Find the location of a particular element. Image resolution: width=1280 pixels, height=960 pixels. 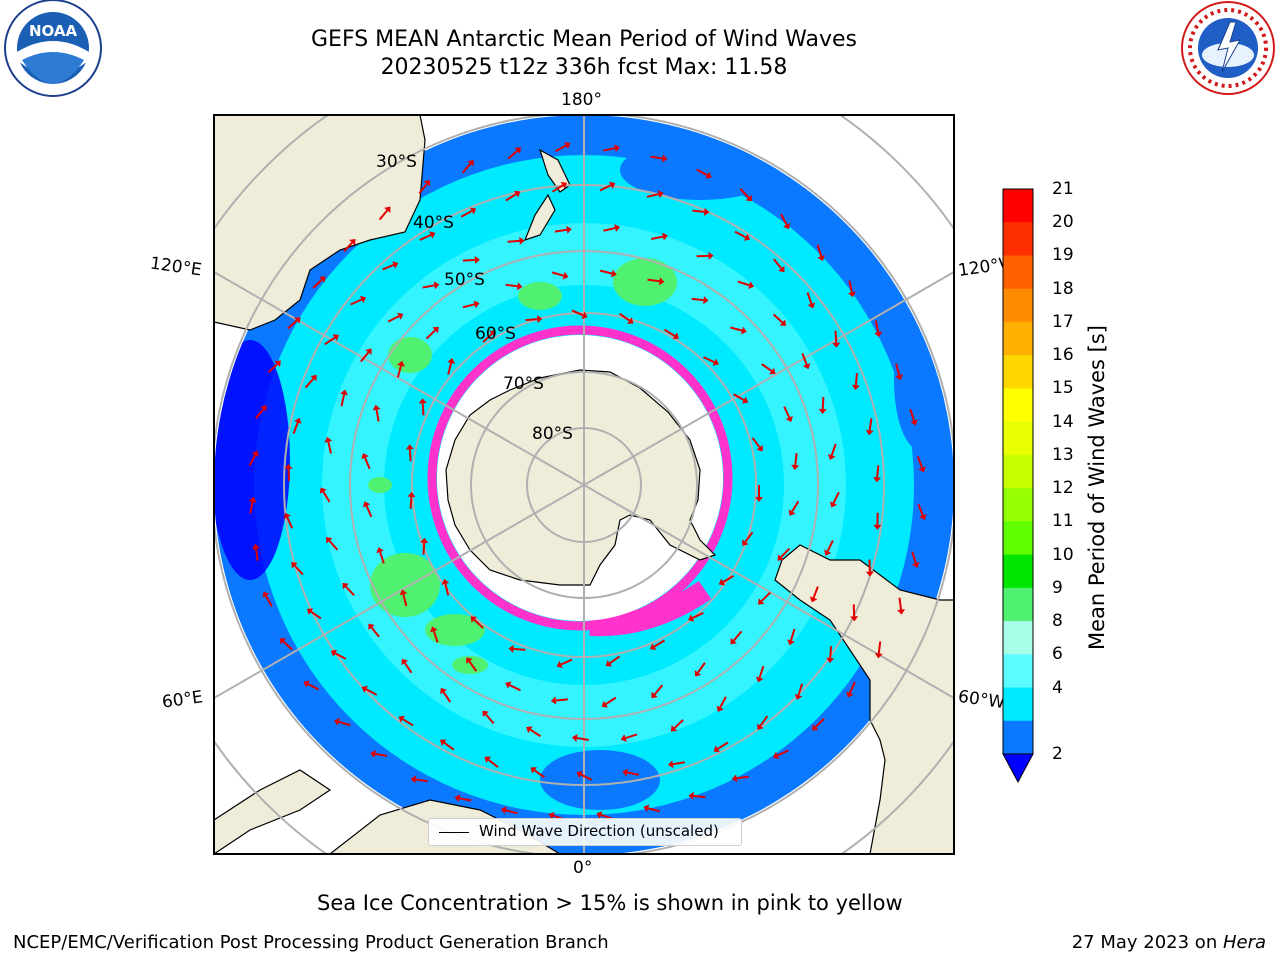

colorbar-tick-label: 12 is located at coordinates (1063, 488).